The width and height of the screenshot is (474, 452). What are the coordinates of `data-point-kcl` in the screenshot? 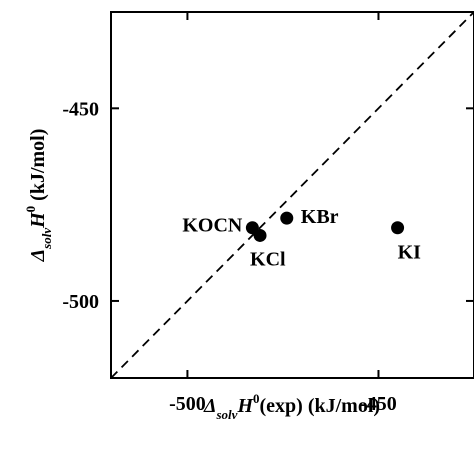 It's located at (260, 235).